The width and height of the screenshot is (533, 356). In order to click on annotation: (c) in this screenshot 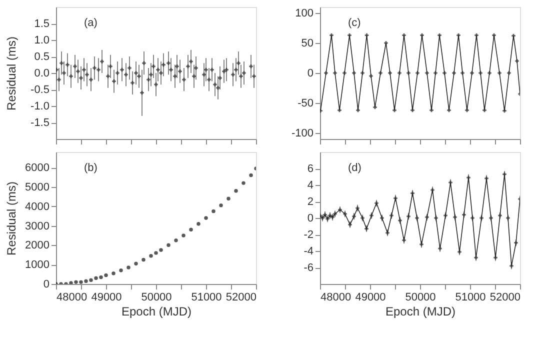, I will do `click(354, 23)`.